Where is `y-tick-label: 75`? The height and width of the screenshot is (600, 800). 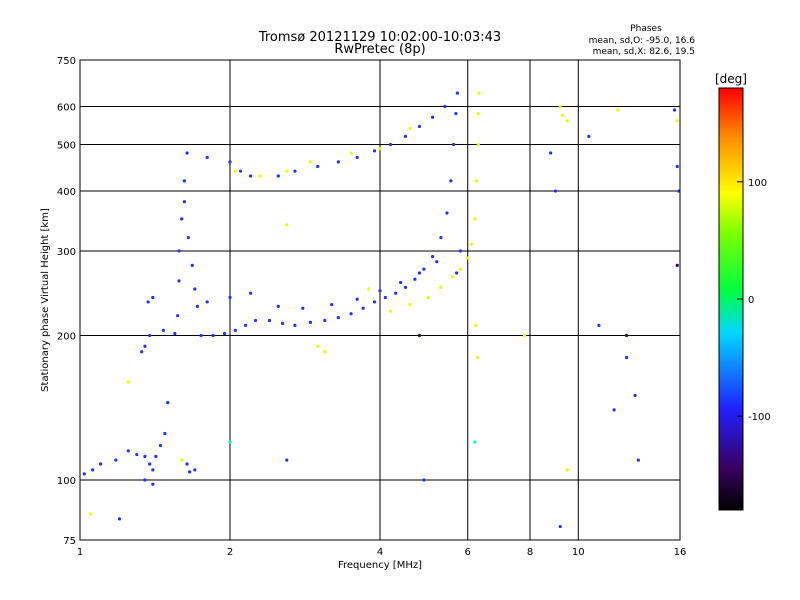 y-tick-label: 75 is located at coordinates (69, 541).